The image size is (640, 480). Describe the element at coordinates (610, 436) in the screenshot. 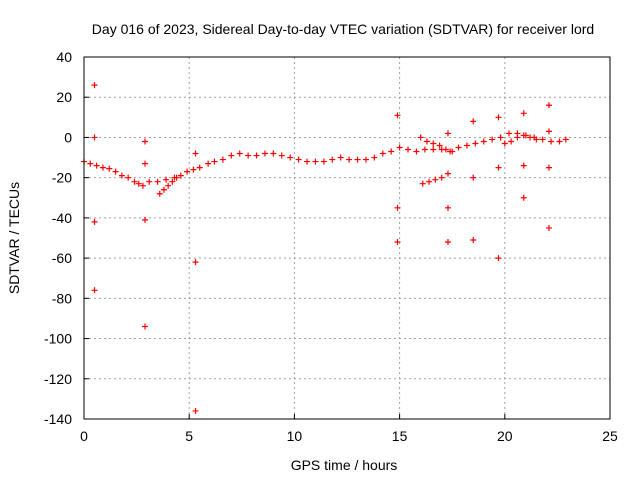

I see `x-tick-label: 25` at that location.